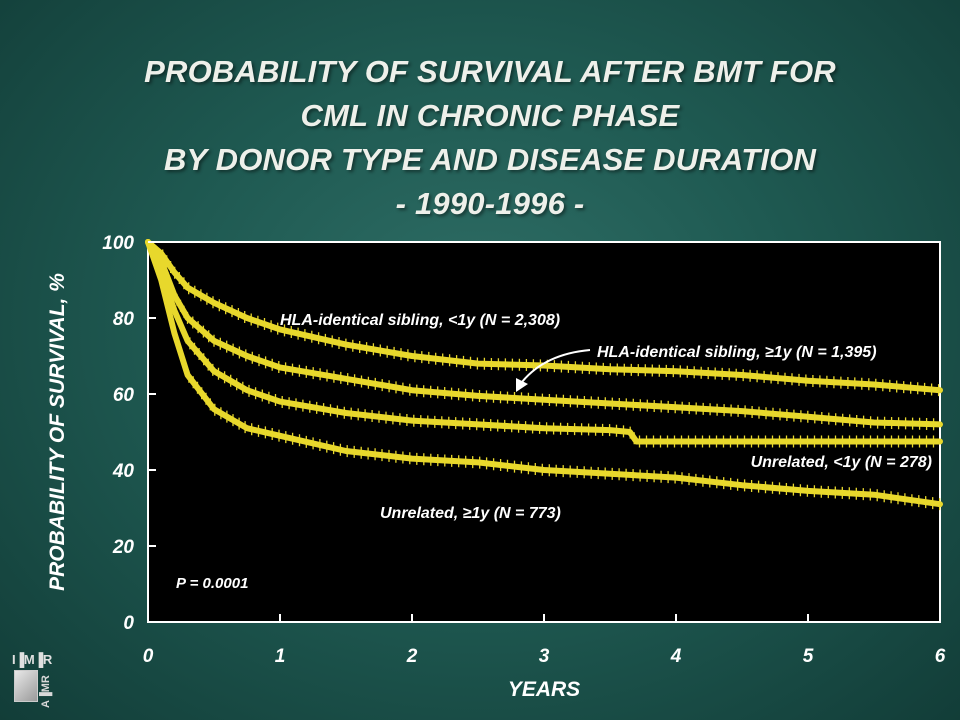  What do you see at coordinates (123, 547) in the screenshot?
I see `y-tick-label: 20` at bounding box center [123, 547].